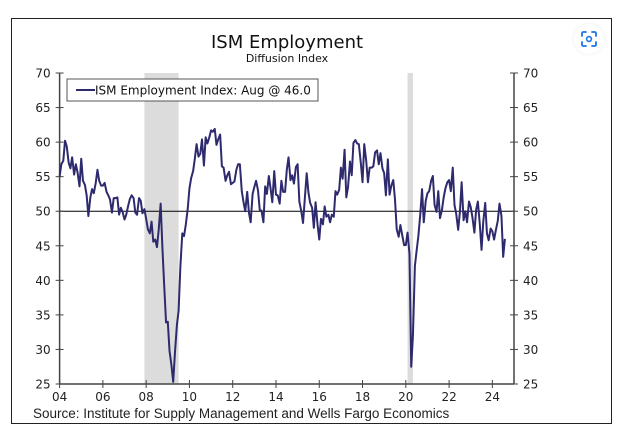  Describe the element at coordinates (530, 177) in the screenshot. I see `y-tick-label-right: 55` at that location.